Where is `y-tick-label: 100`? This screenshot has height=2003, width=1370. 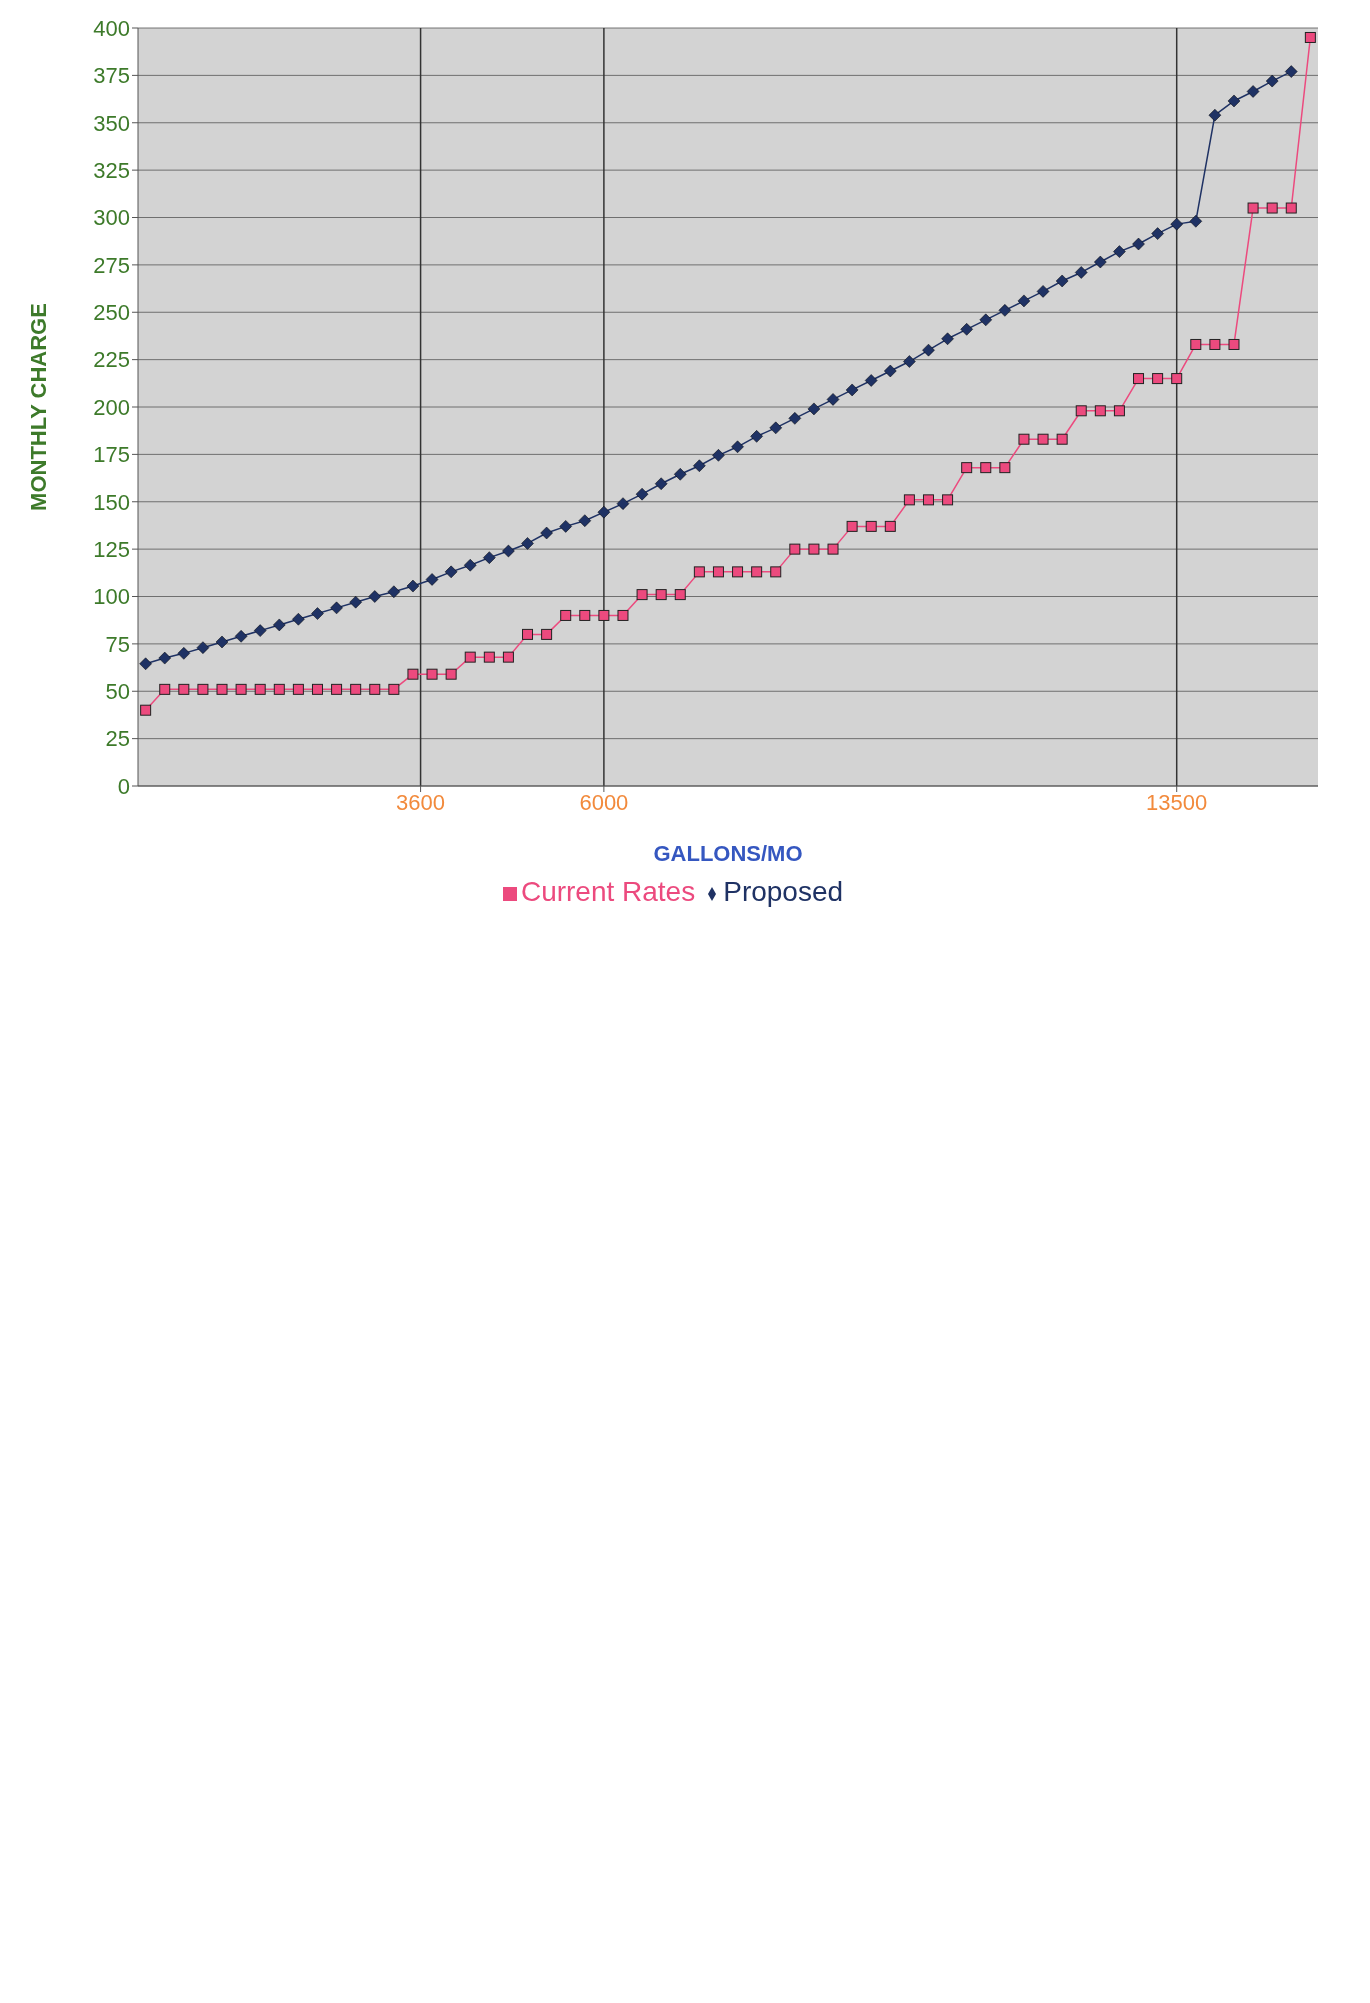 y-tick-label: 100 is located at coordinates (111, 597).